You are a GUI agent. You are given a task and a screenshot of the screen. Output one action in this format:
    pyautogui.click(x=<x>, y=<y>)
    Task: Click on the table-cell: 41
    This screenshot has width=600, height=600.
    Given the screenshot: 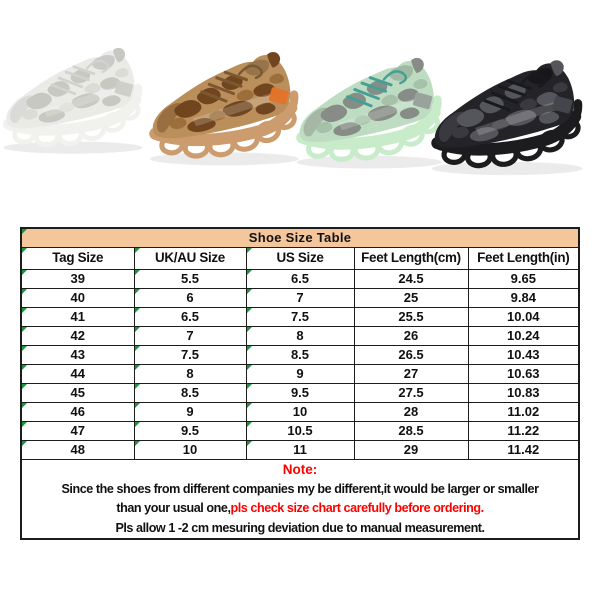 What is the action you would take?
    pyautogui.click(x=77, y=317)
    